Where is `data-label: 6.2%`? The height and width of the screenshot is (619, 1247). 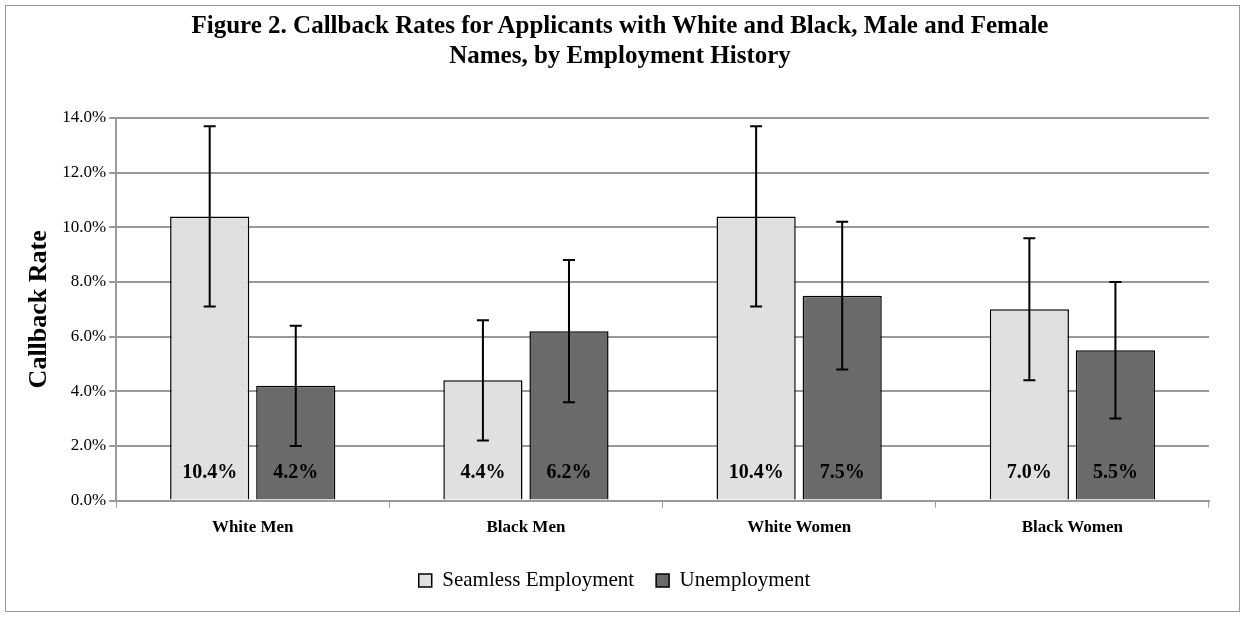
data-label: 6.2% is located at coordinates (569, 470).